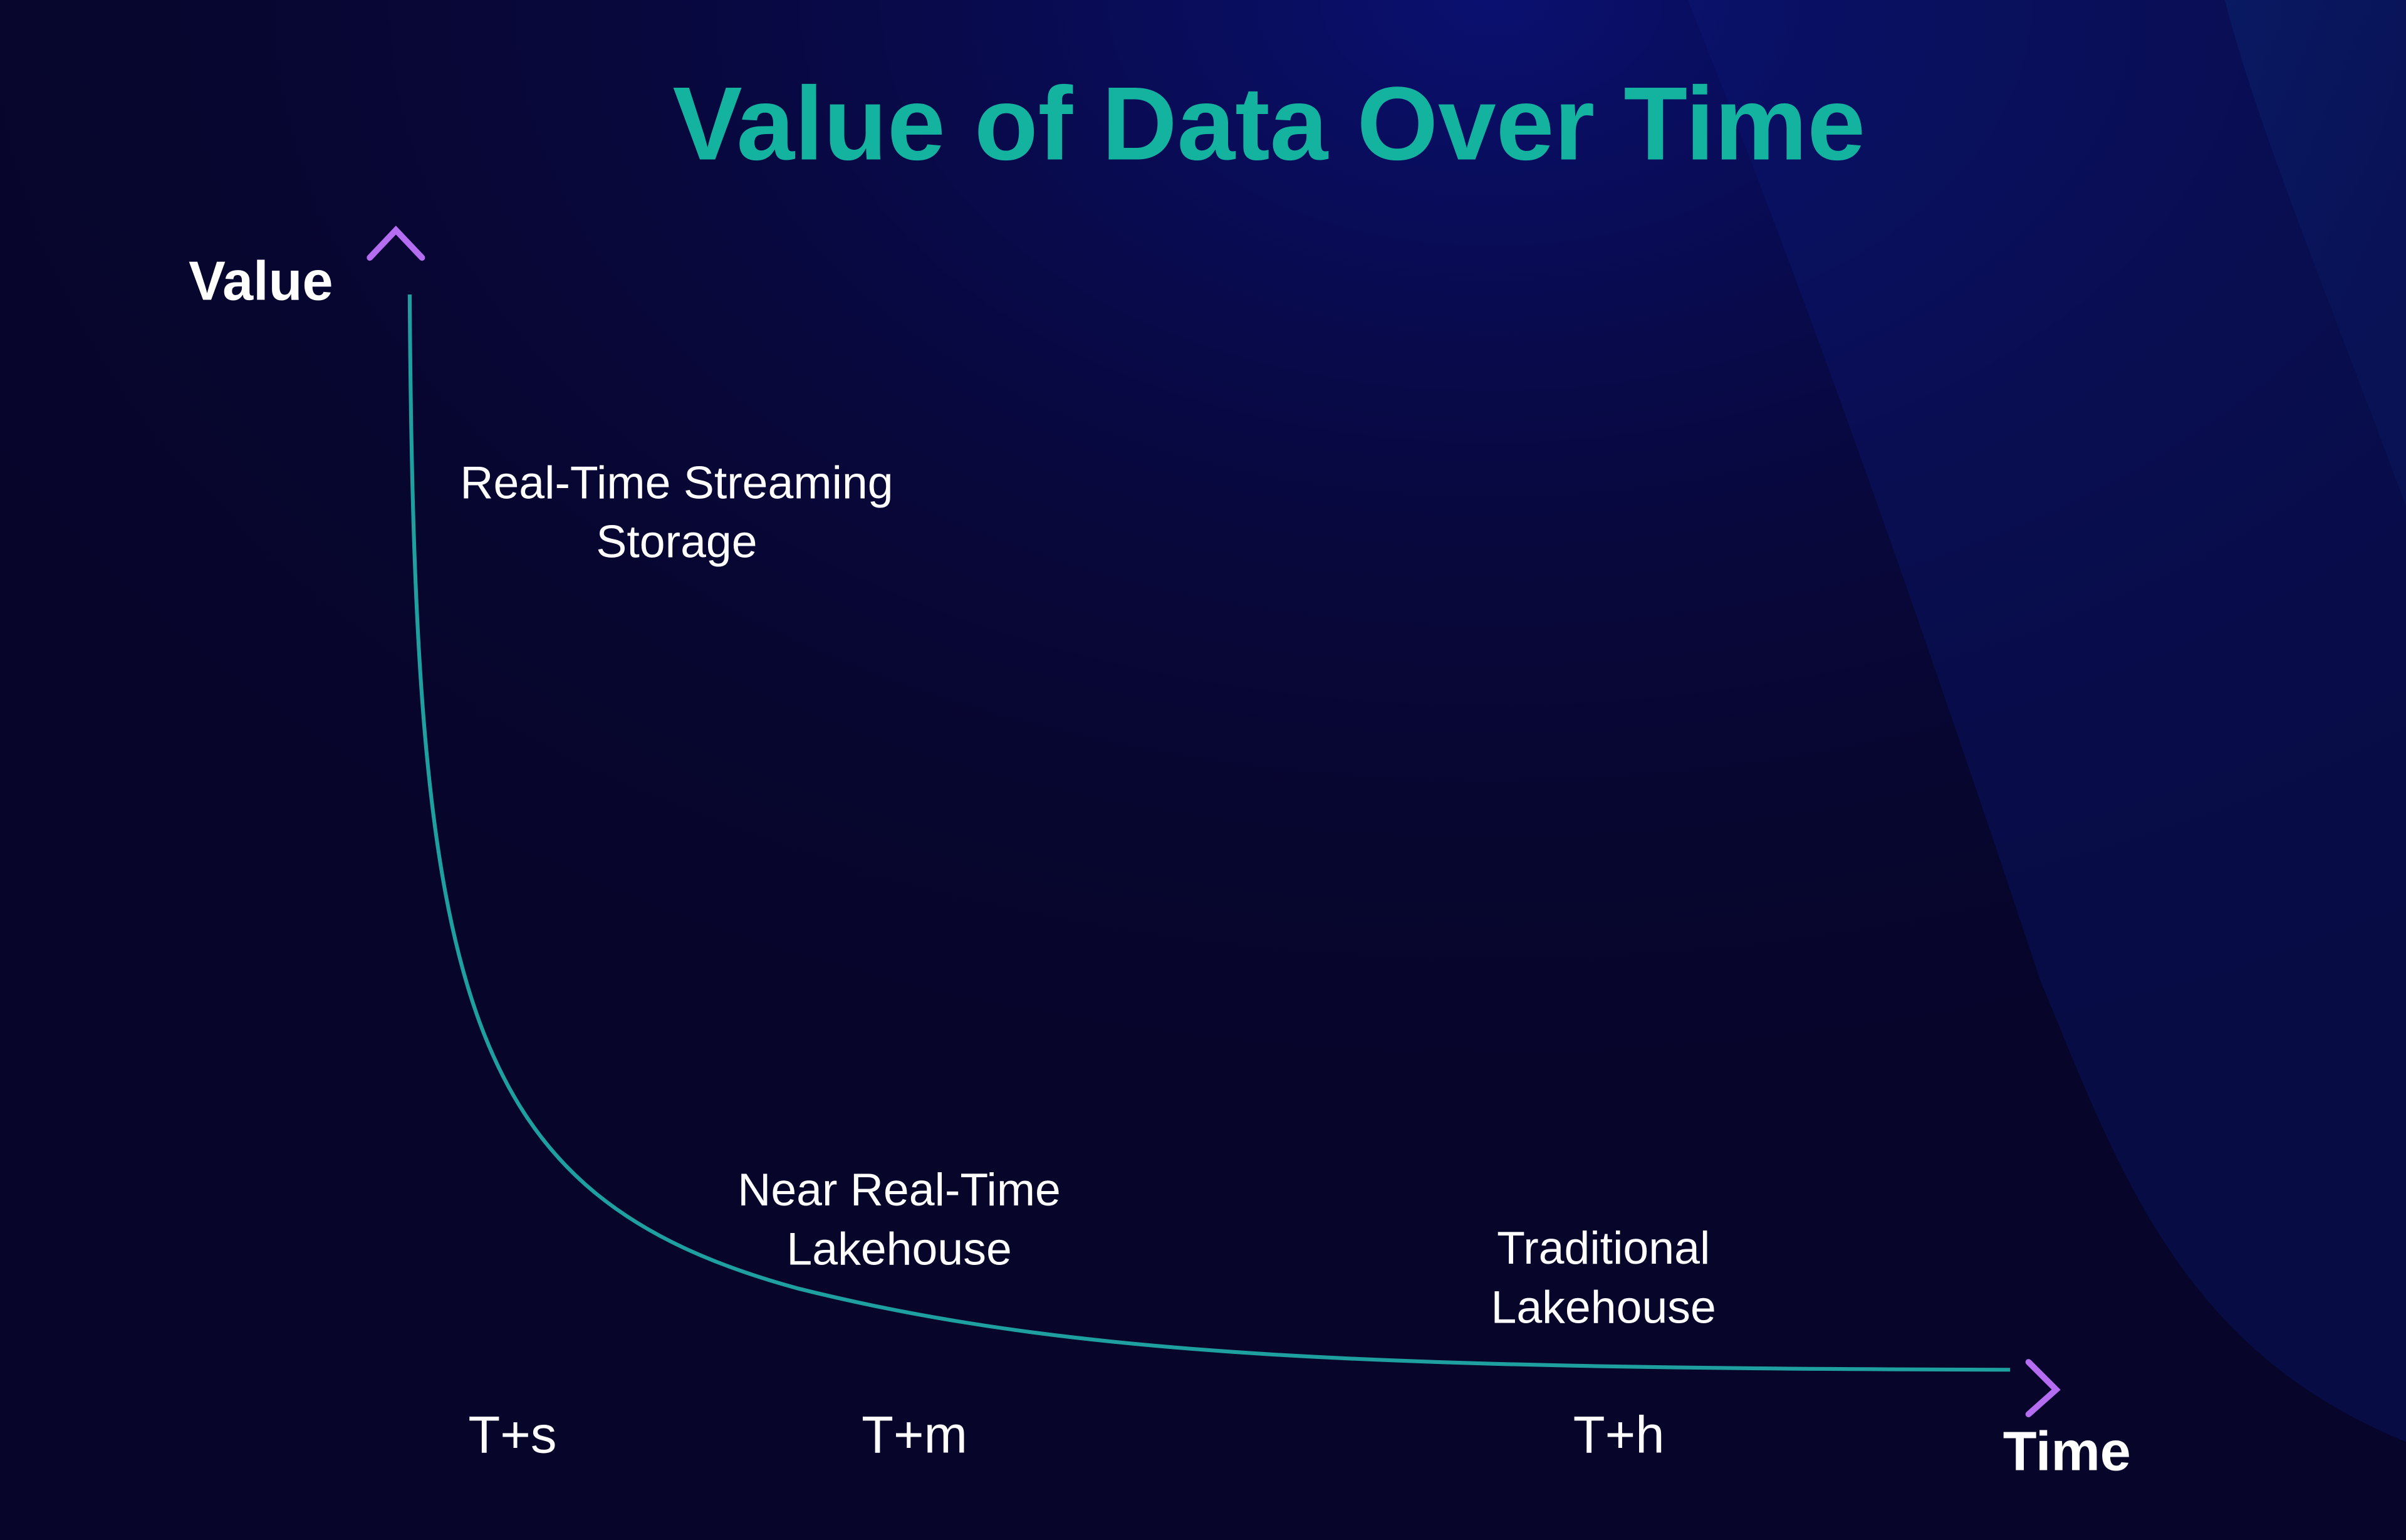 Image resolution: width=2406 pixels, height=1540 pixels. Describe the element at coordinates (677, 482) in the screenshot. I see `annotation-line: Real-Time Streaming` at that location.